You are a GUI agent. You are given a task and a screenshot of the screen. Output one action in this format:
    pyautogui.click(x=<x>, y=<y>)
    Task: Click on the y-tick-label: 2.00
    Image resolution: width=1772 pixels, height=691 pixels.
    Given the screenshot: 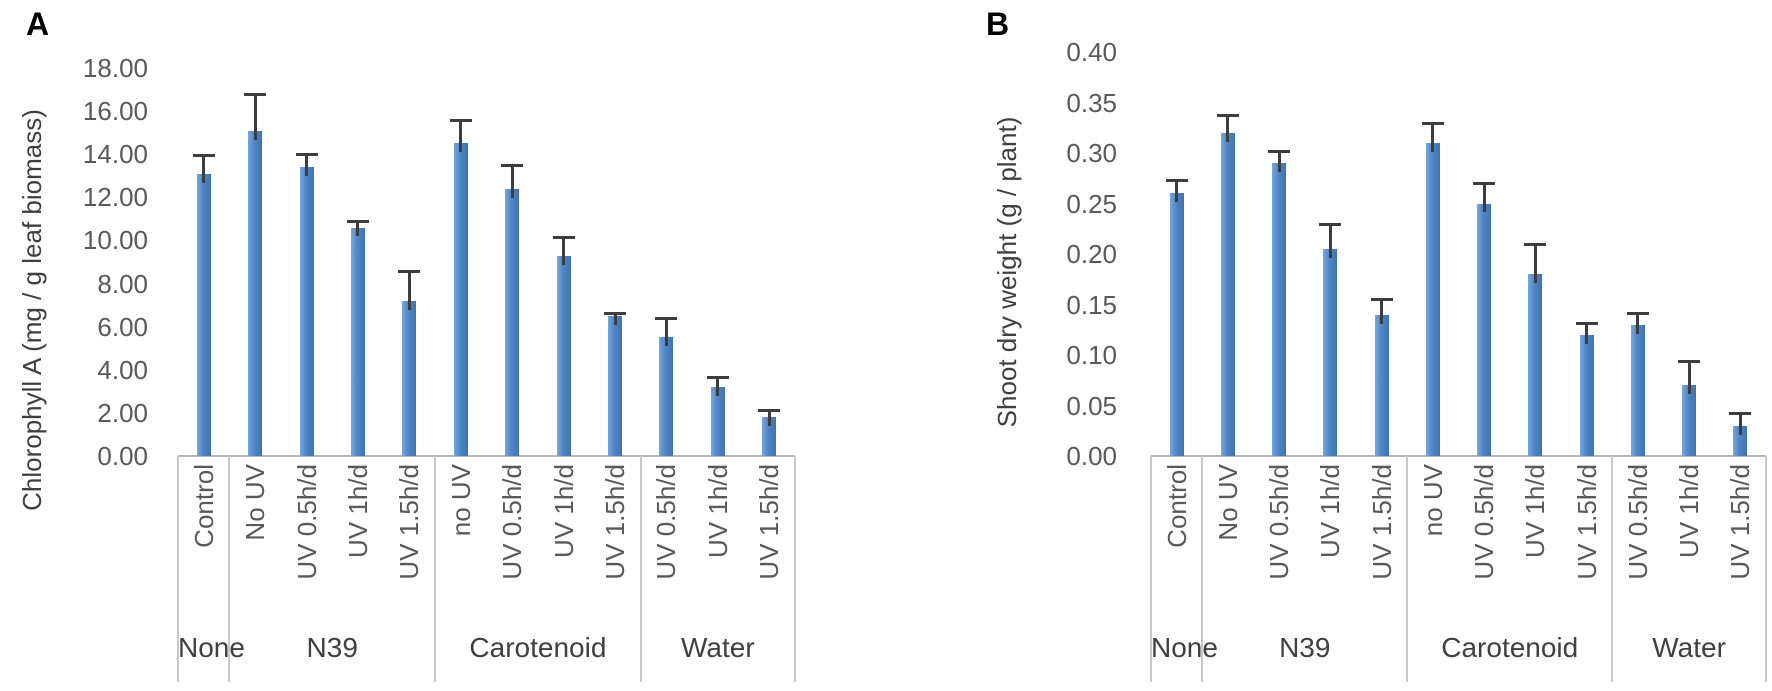 What is the action you would take?
    pyautogui.click(x=122, y=412)
    